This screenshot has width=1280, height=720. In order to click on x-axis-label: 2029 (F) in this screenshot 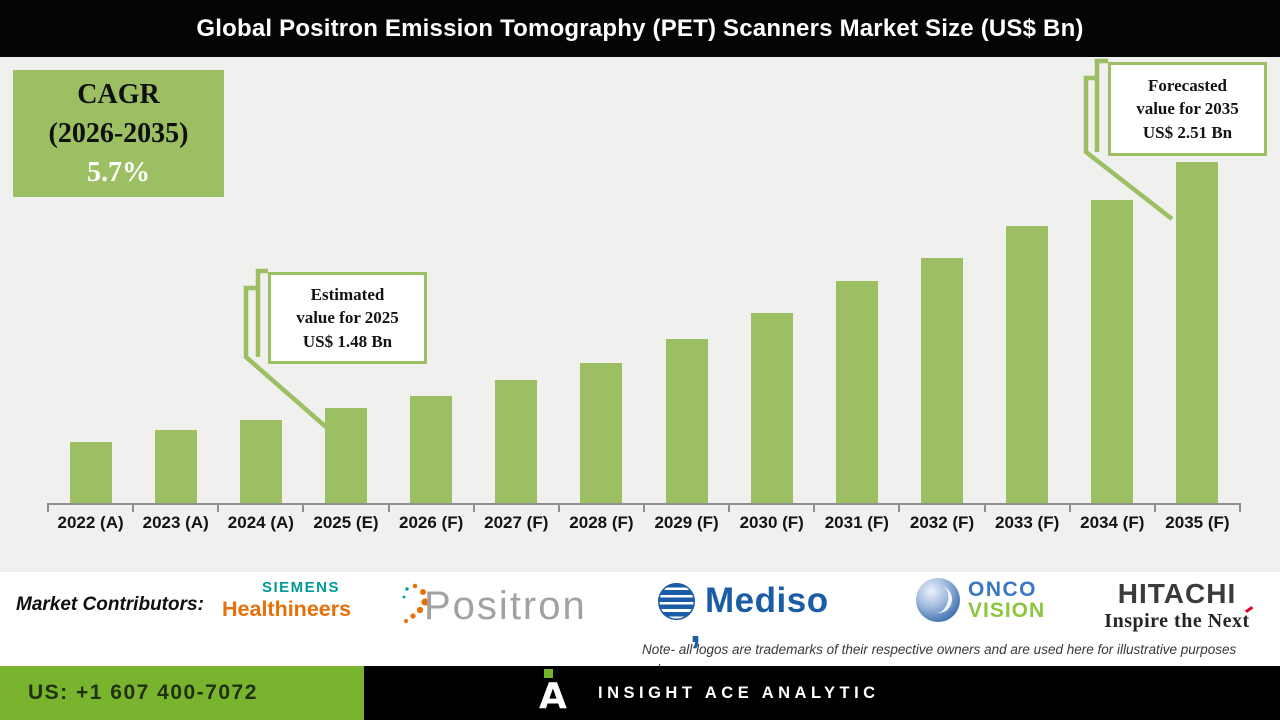, I will do `click(686, 522)`.